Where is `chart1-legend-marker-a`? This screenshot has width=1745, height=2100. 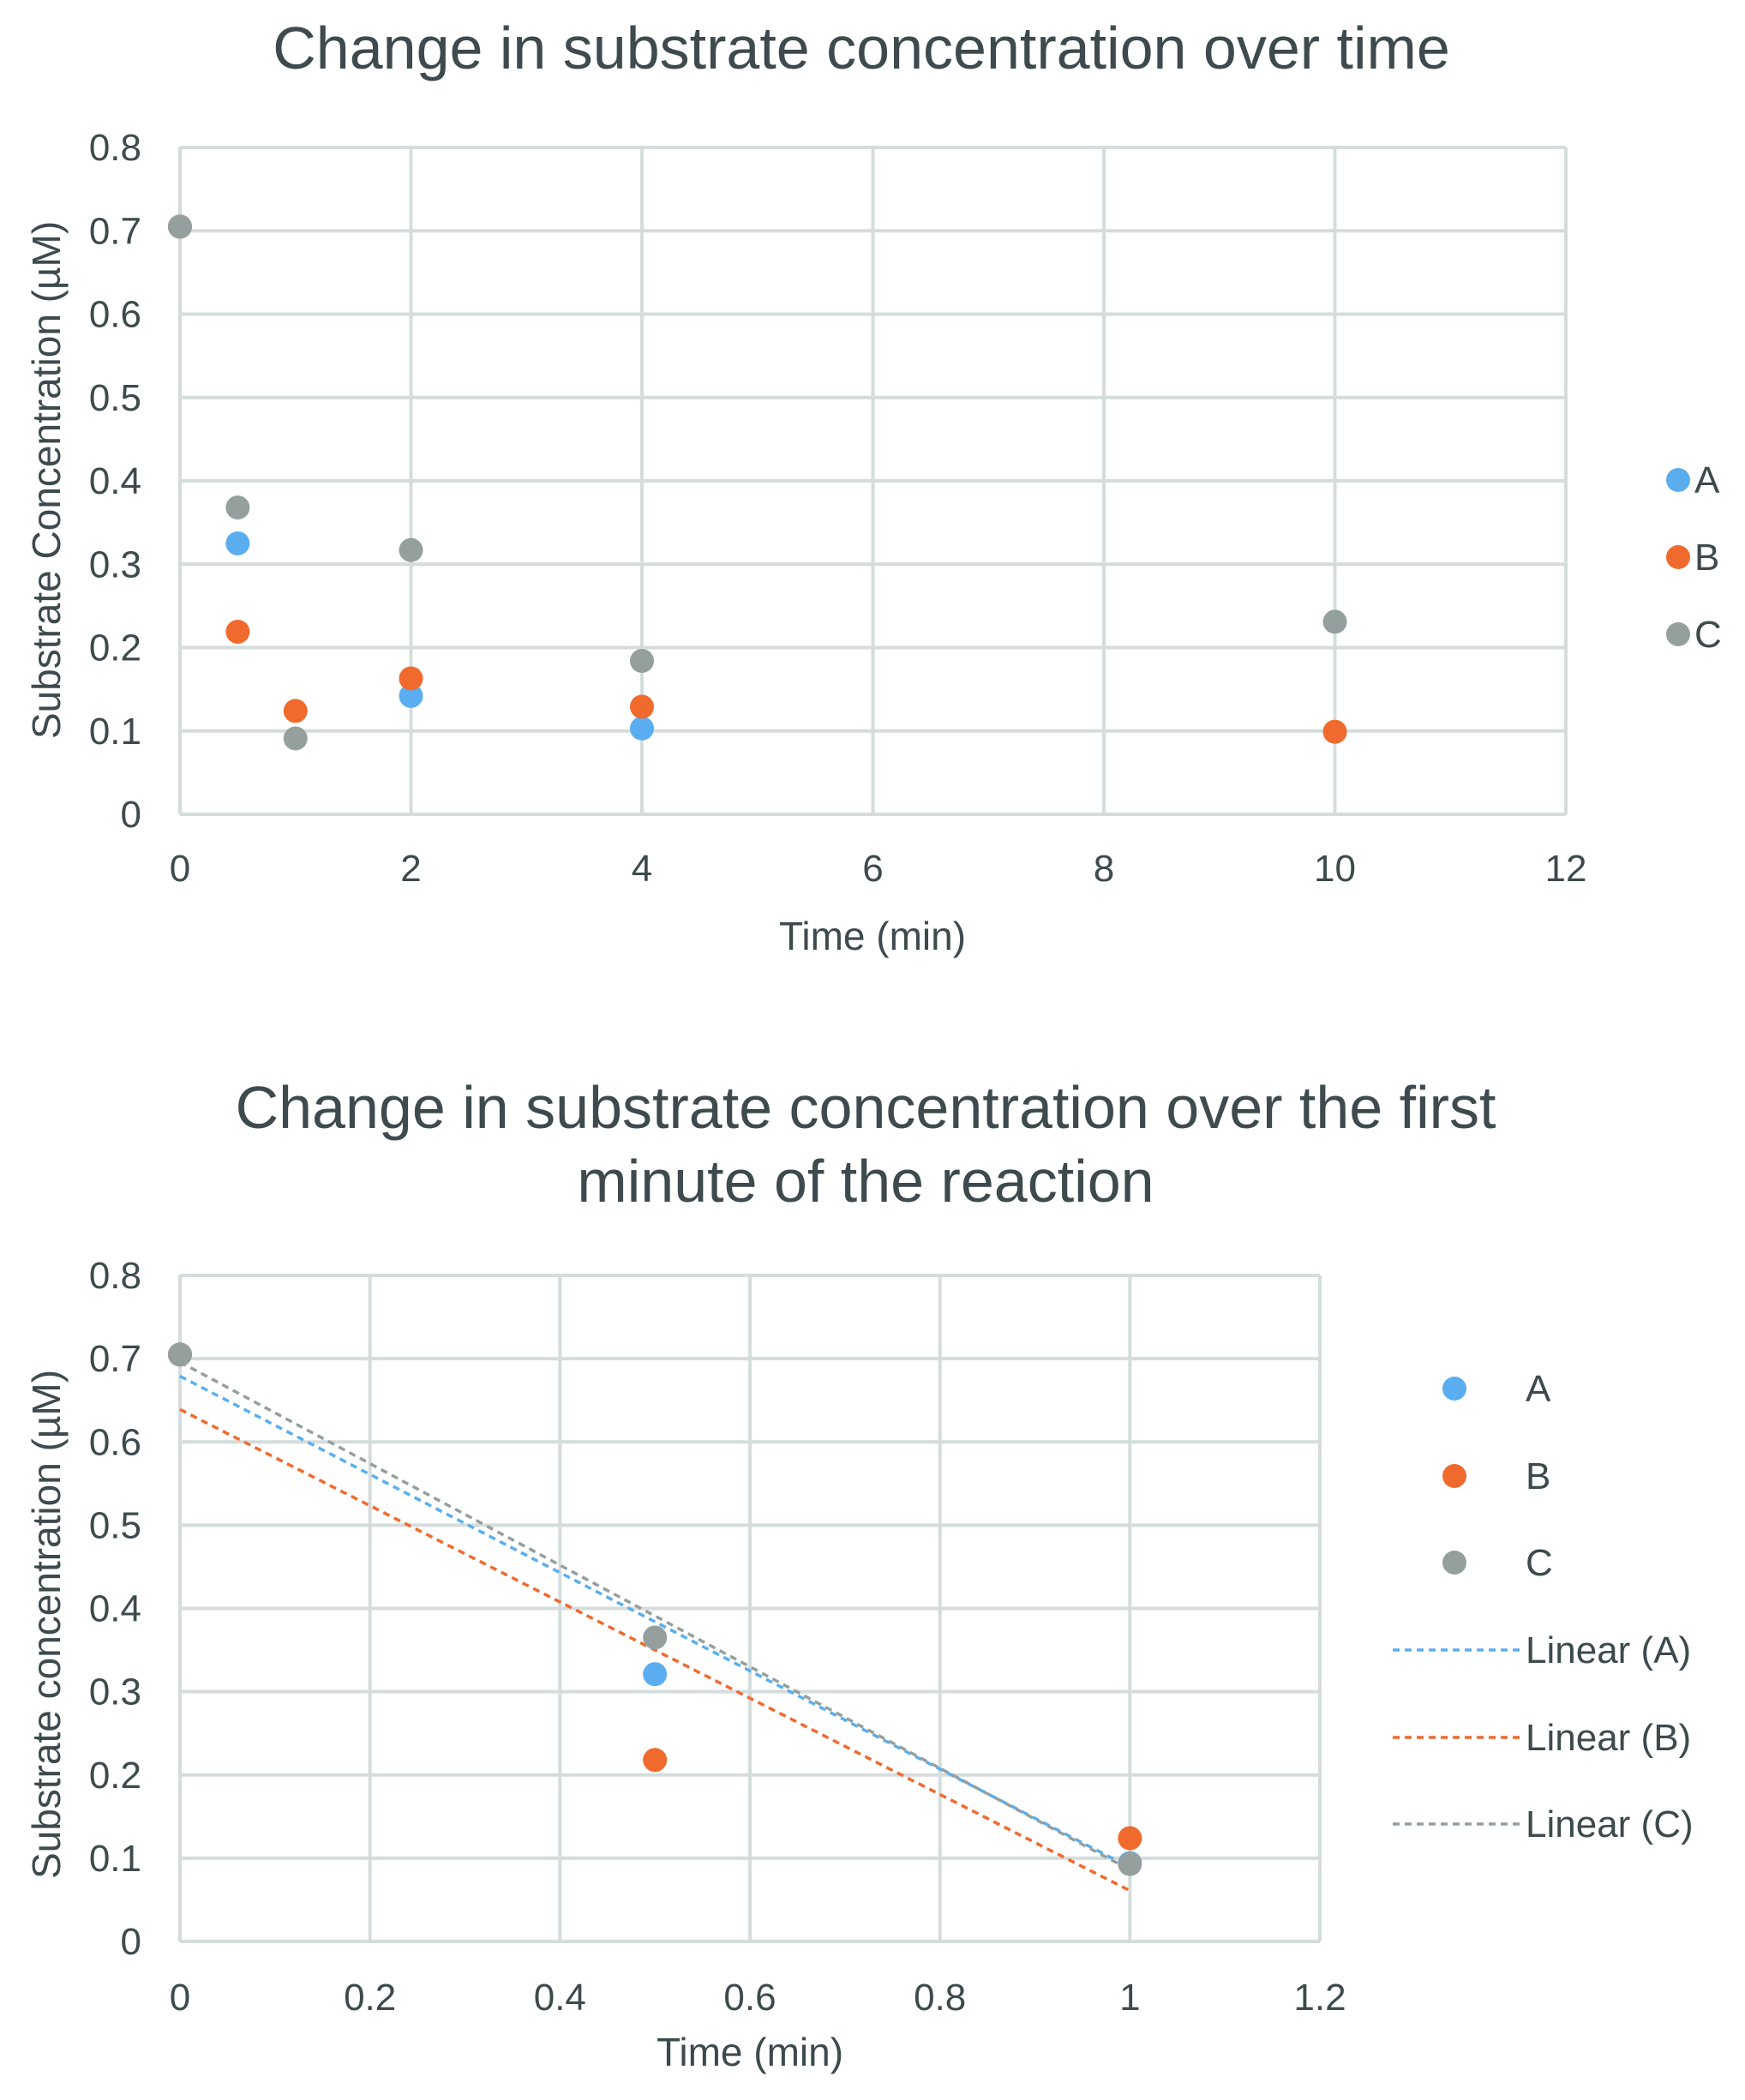
chart1-legend-marker-a is located at coordinates (1678, 480).